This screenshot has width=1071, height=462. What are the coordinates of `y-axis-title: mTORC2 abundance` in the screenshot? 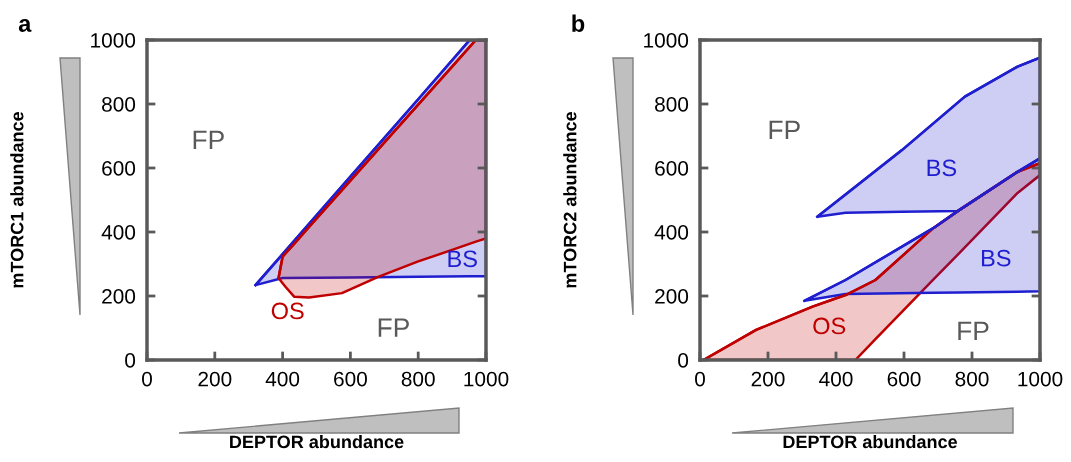 It's located at (570, 199).